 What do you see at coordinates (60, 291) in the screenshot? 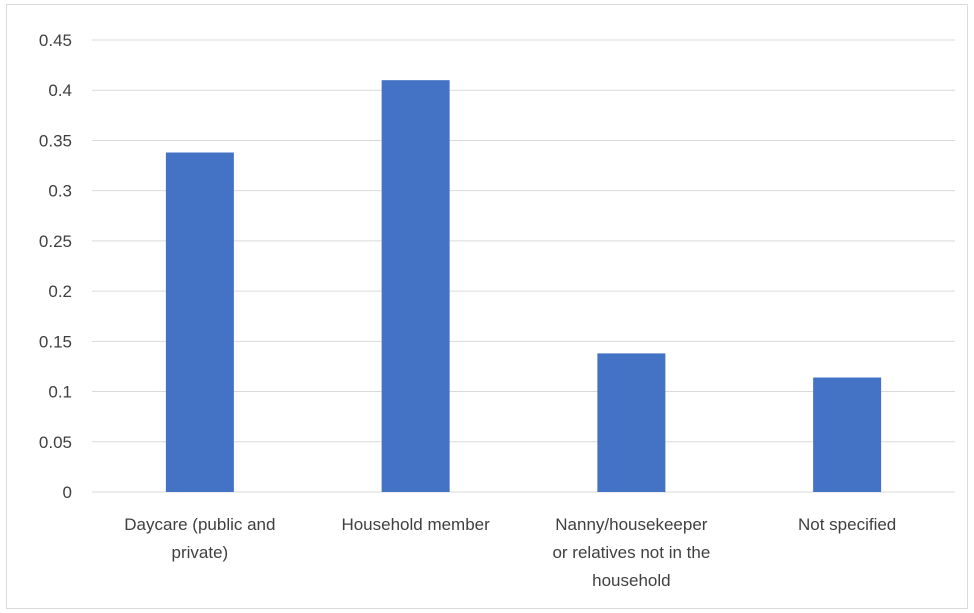
I see `y-tick-label-4: 0.2` at bounding box center [60, 291].